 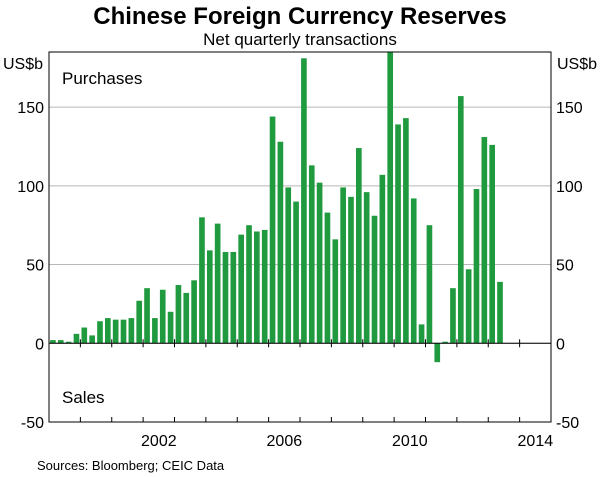 What do you see at coordinates (131, 465) in the screenshot?
I see `source-note: Sources: Bloomberg; CEIC Data` at bounding box center [131, 465].